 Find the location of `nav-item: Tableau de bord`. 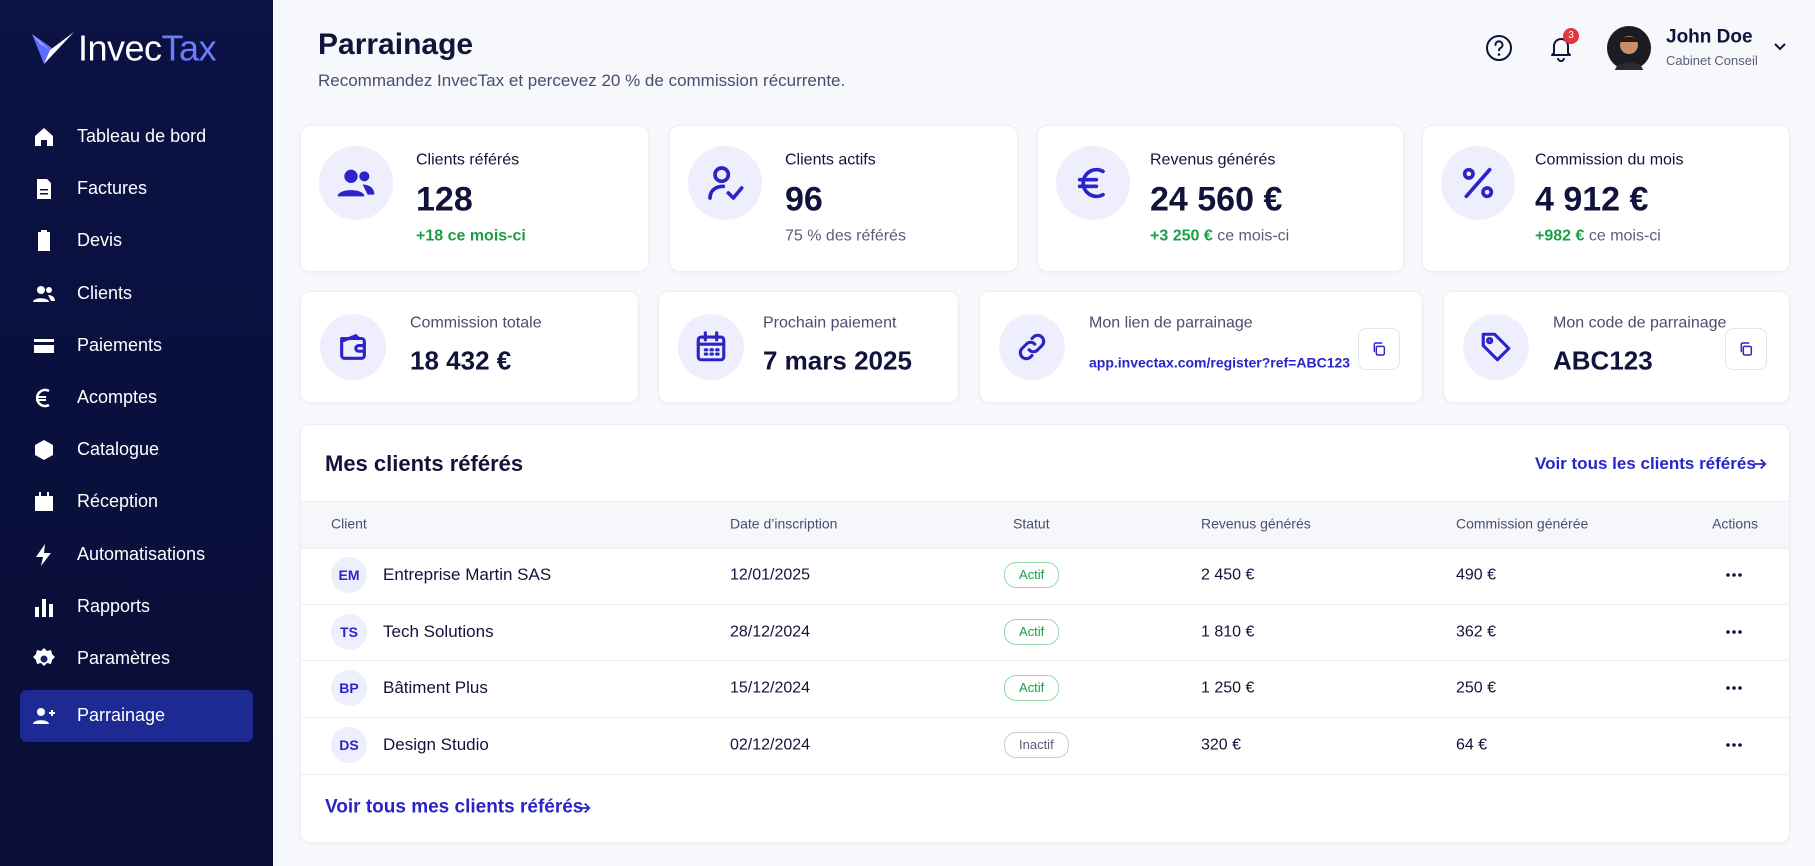

nav-item: Tableau de bord is located at coordinates (142, 136).